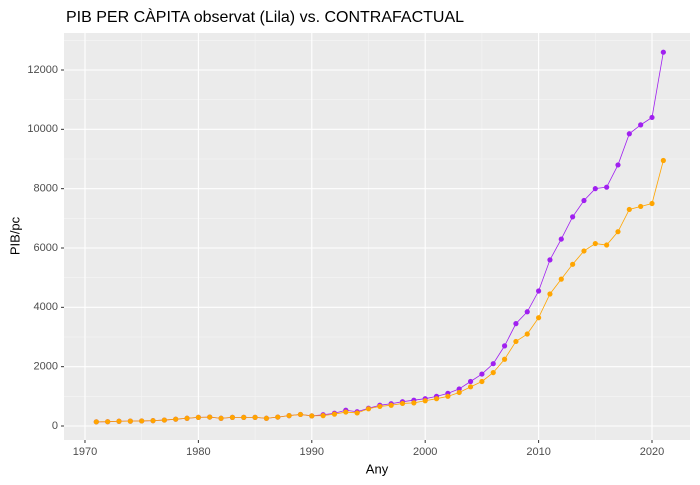 This screenshot has height=485, width=700. What do you see at coordinates (377, 468) in the screenshot?
I see `x-axis-label: Any` at bounding box center [377, 468].